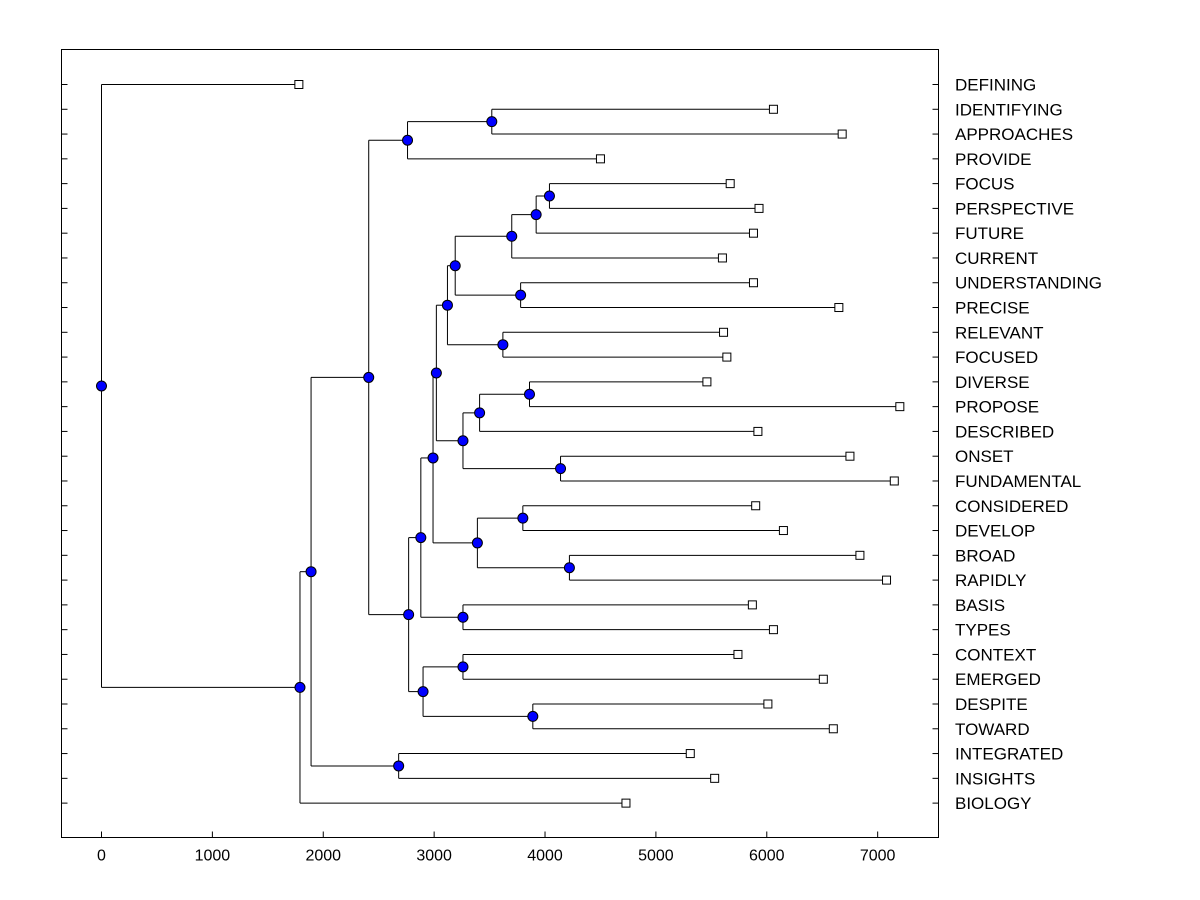 Image resolution: width=1200 pixels, height=900 pixels. Describe the element at coordinates (1014, 134) in the screenshot. I see `leaf-label: APPROACHES` at that location.